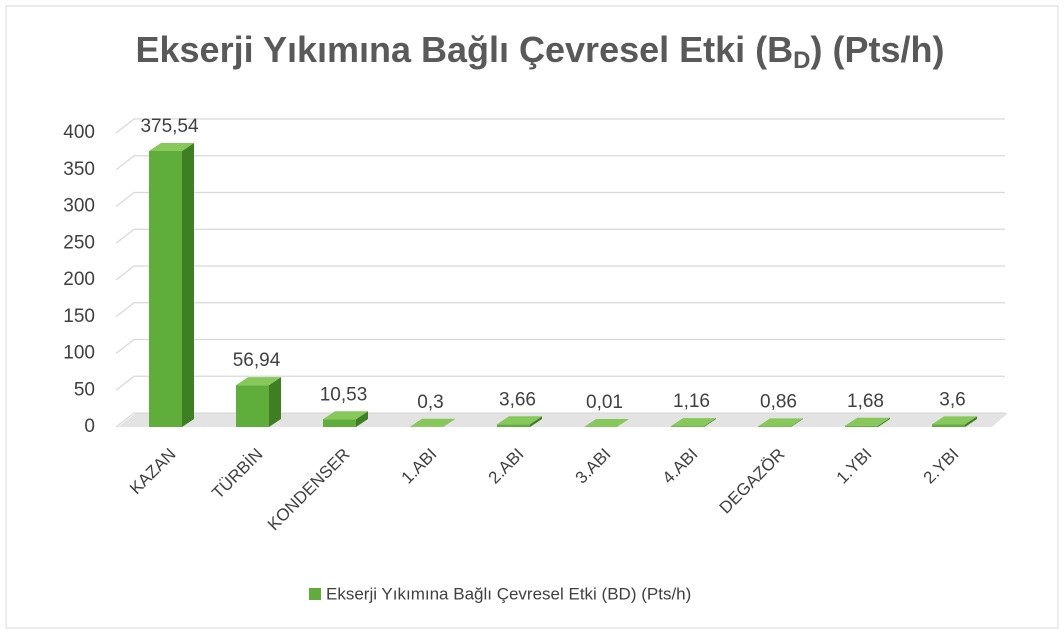 The width and height of the screenshot is (1064, 635). Describe the element at coordinates (89, 426) in the screenshot. I see `y-tick-label: 0` at that location.